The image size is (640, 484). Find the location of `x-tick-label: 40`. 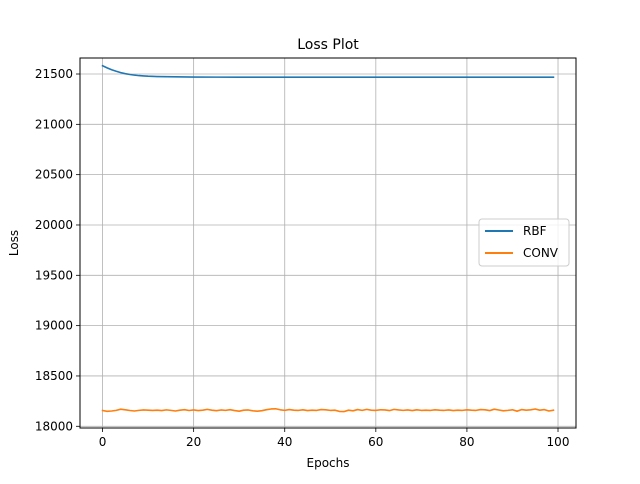

x-tick-label: 40 is located at coordinates (284, 442).